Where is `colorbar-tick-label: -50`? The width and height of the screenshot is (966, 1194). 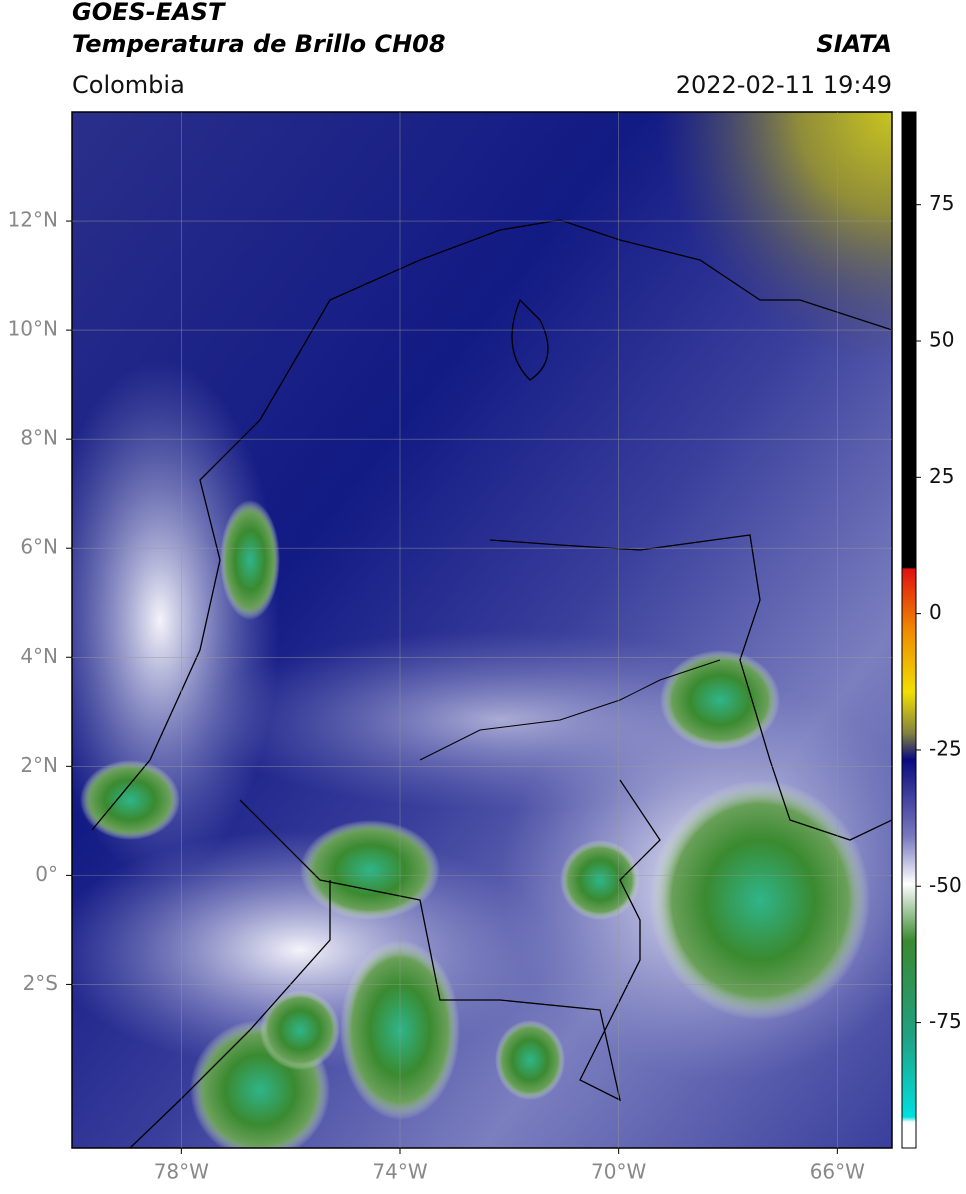 colorbar-tick-label: -50 is located at coordinates (945, 885).